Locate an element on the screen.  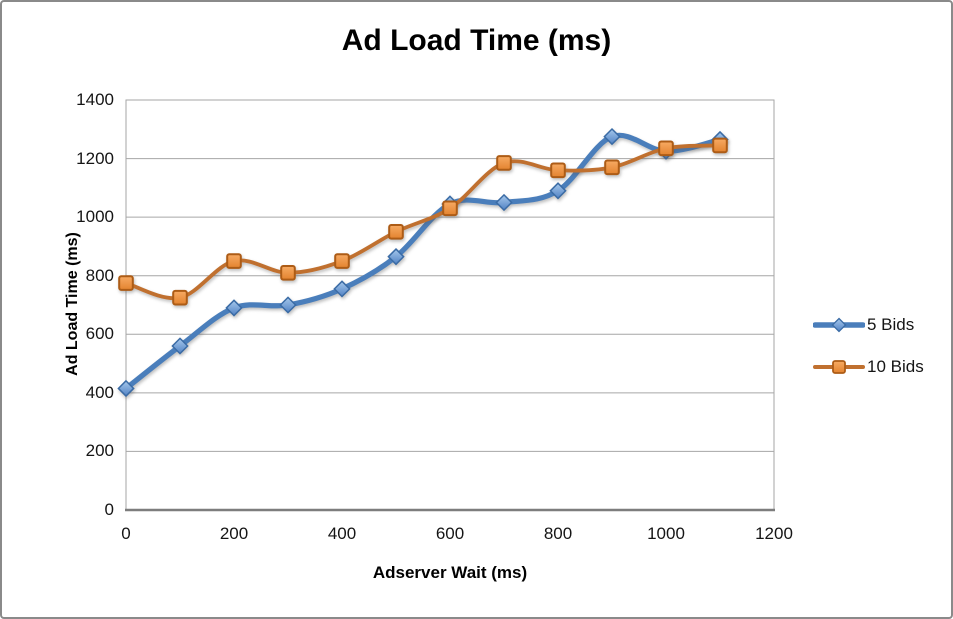
legend-item-10-bids: 10 Bids is located at coordinates (868, 367).